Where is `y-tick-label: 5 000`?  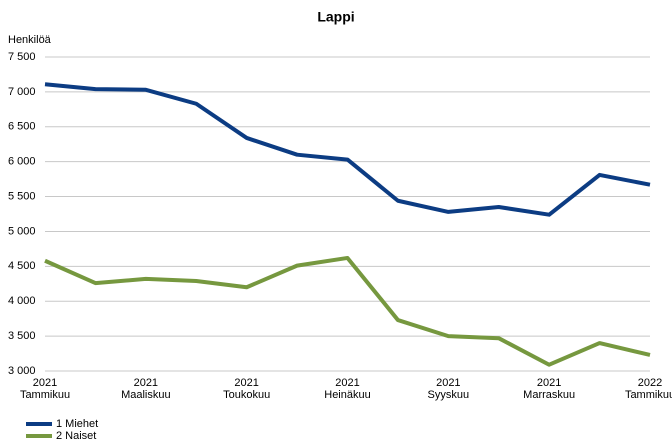 y-tick-label: 5 000 is located at coordinates (22, 231).